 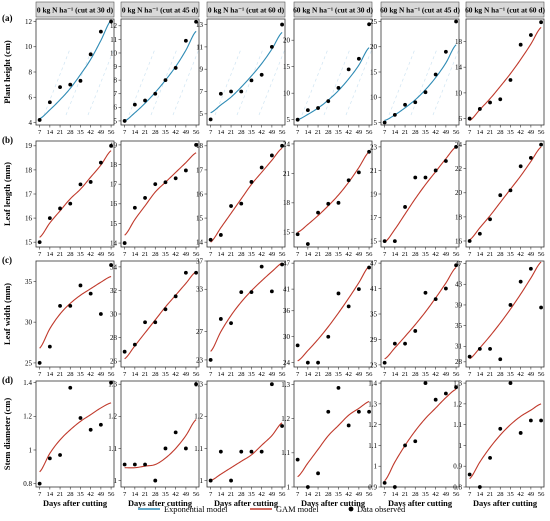 I want to click on y-tick-label: 10, so click(x=287, y=94).